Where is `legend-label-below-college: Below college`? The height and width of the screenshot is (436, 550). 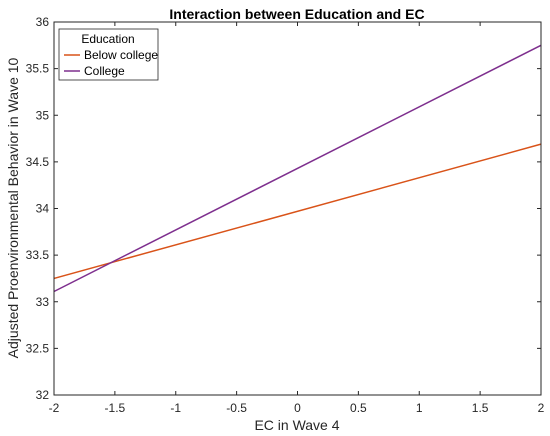
legend-label-below-college: Below college is located at coordinates (121, 55).